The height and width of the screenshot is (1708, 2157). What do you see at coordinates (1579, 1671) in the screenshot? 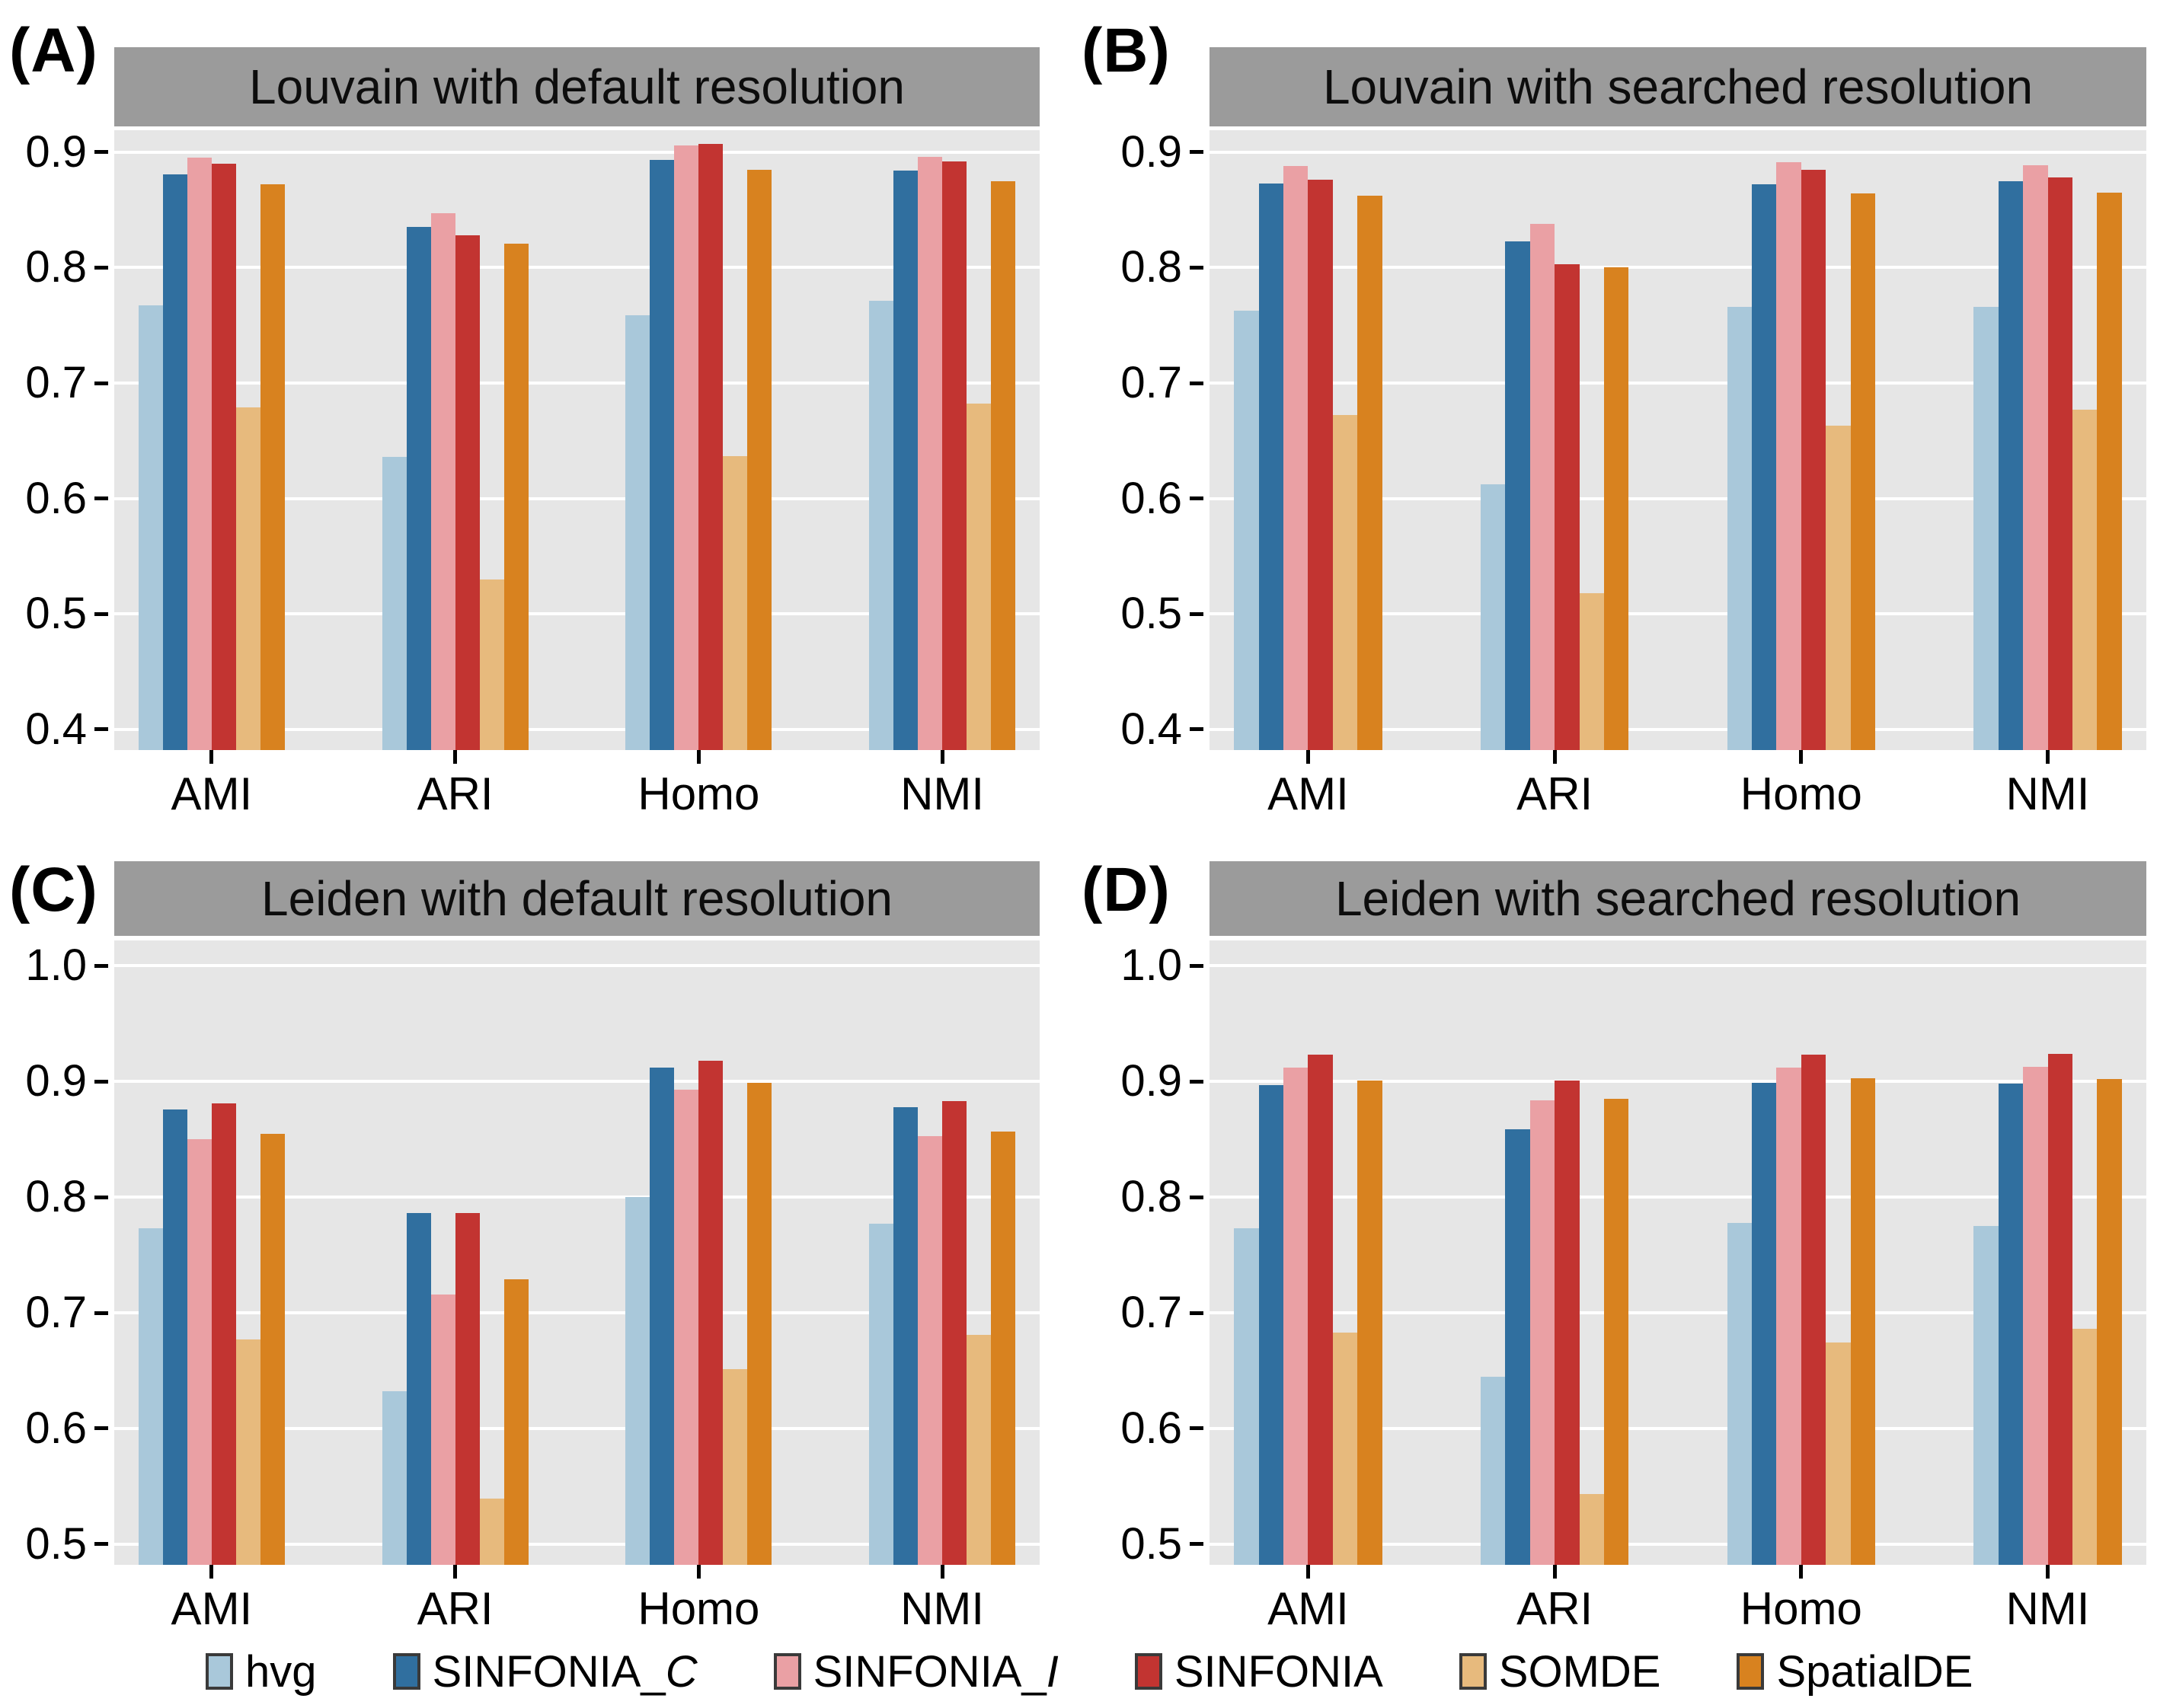
I see `legend-label: SOMDE` at bounding box center [1579, 1671].